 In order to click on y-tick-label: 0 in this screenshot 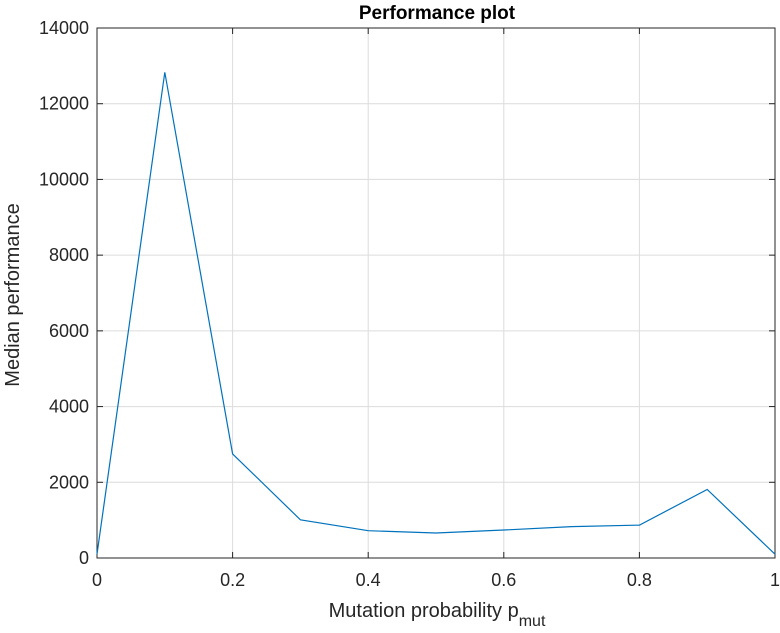, I will do `click(84, 558)`.